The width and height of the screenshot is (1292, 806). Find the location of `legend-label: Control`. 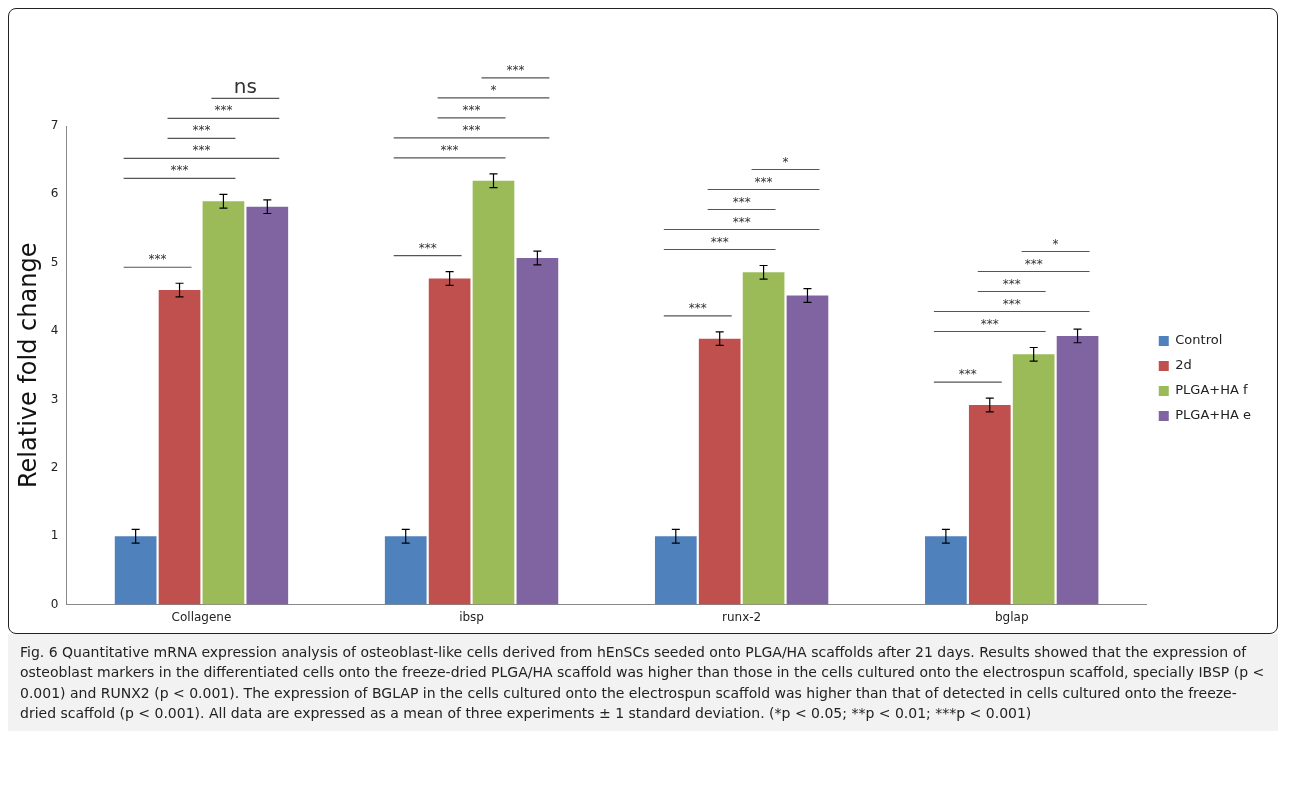

legend-label: Control is located at coordinates (1199, 340).